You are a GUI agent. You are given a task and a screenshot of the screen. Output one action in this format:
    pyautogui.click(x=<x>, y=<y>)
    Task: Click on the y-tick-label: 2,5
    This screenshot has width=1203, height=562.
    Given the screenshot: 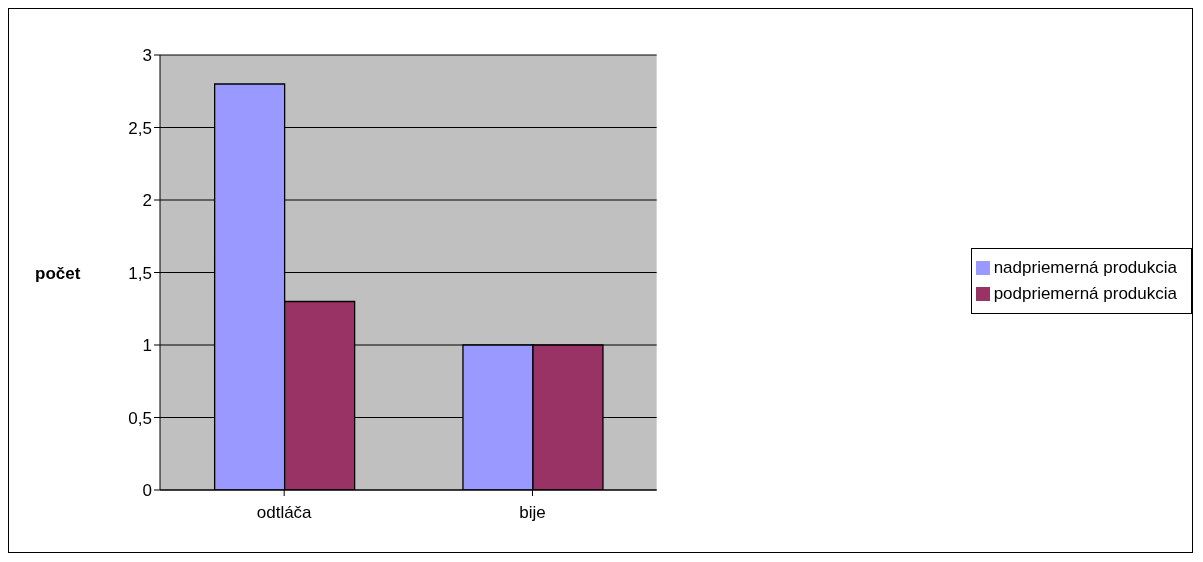 What is the action you would take?
    pyautogui.click(x=140, y=128)
    